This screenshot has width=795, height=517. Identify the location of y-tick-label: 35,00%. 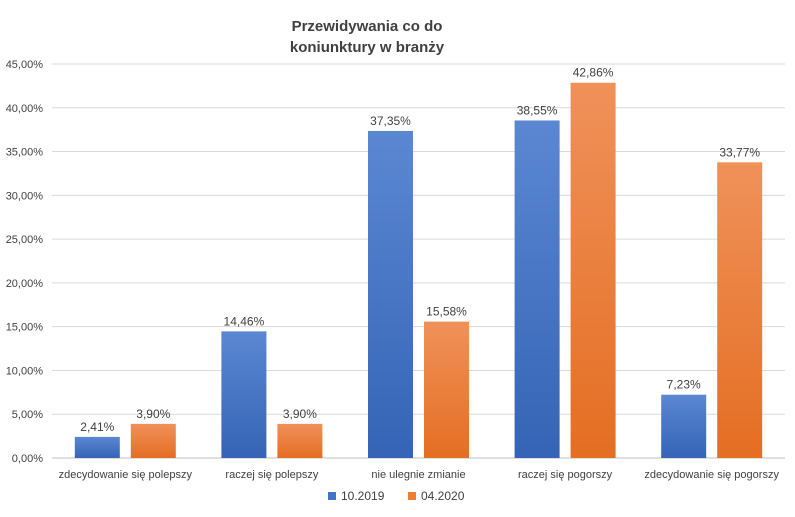
(25, 153).